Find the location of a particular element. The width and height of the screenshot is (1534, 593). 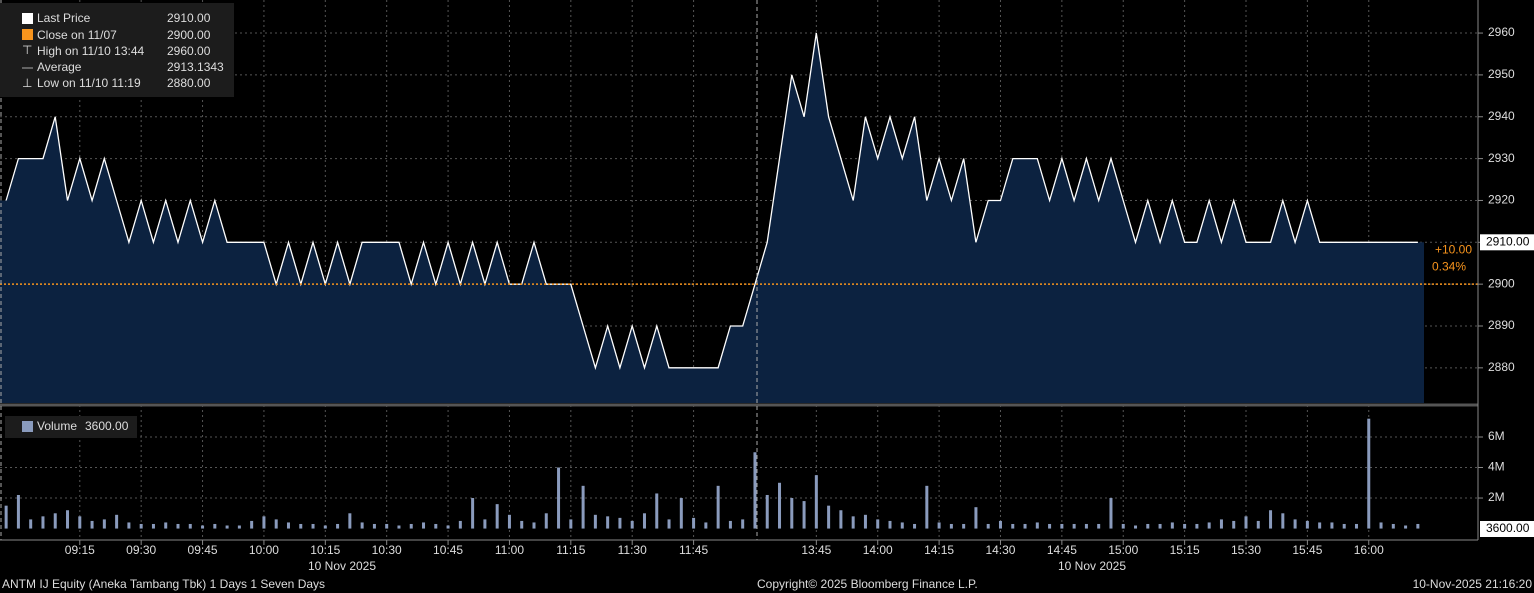

legend-label: Volume is located at coordinates (57, 426).